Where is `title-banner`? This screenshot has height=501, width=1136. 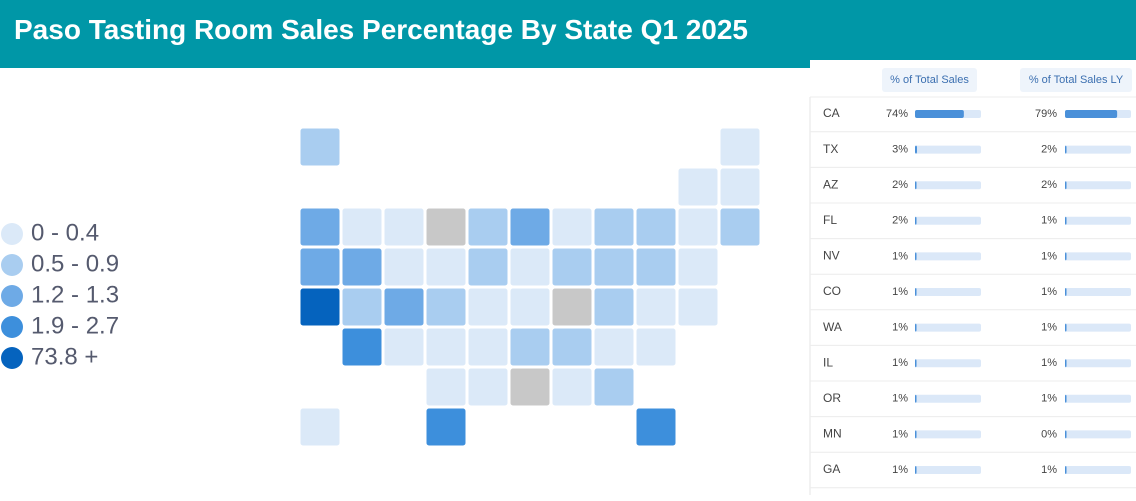
title-banner is located at coordinates (431, 34).